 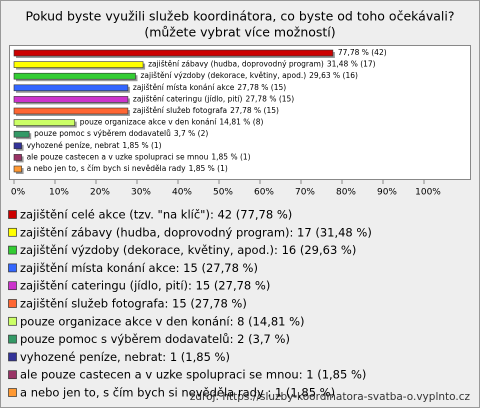 What do you see at coordinates (346, 193) in the screenshot?
I see `x-tick-label: 80%` at bounding box center [346, 193].